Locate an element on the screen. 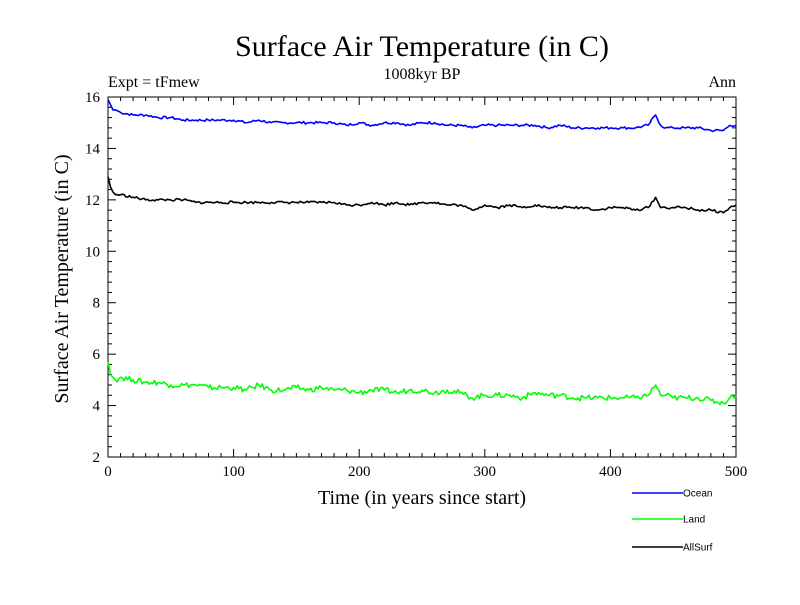  legend-label-allsurf: AllSurf is located at coordinates (698, 548).